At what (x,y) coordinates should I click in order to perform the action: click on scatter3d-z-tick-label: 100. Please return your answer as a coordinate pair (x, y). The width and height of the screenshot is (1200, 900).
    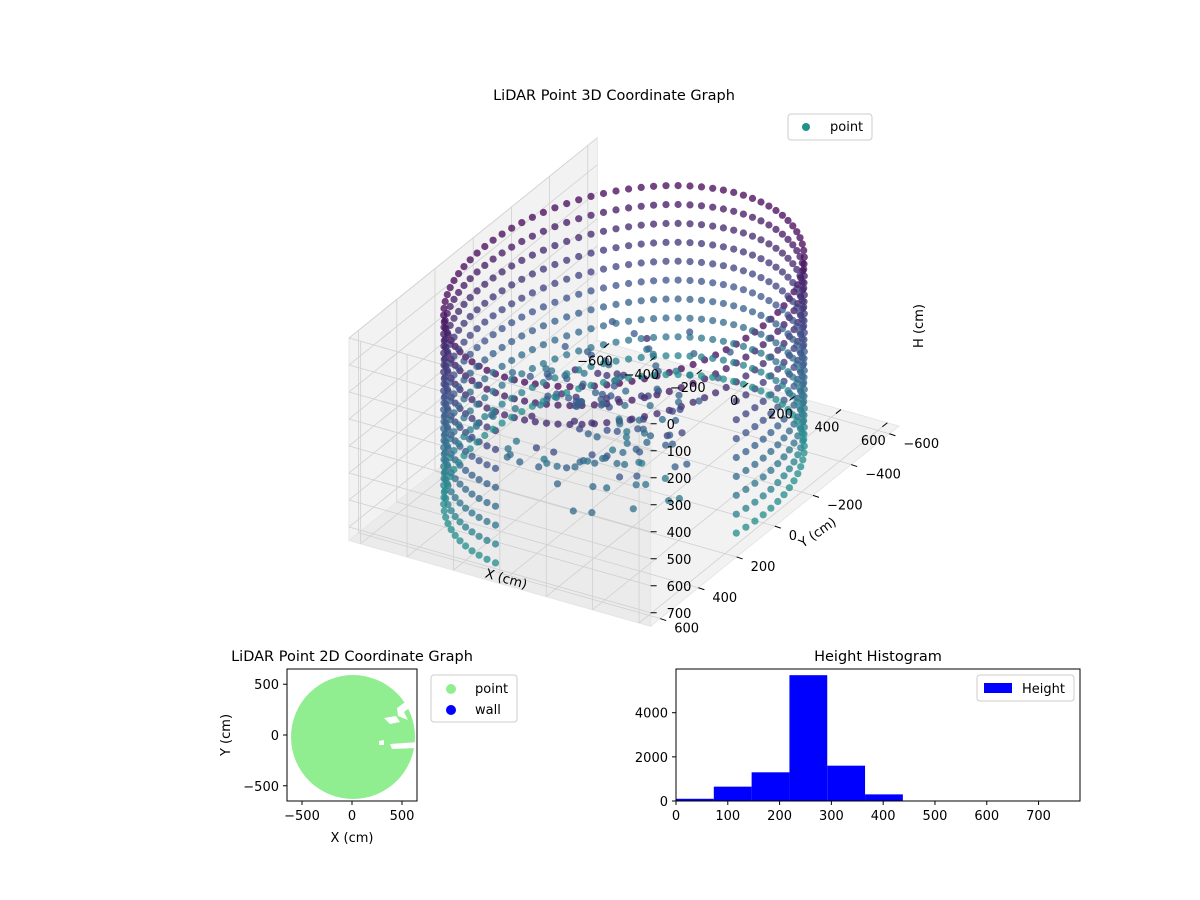
    Looking at the image, I should click on (679, 452).